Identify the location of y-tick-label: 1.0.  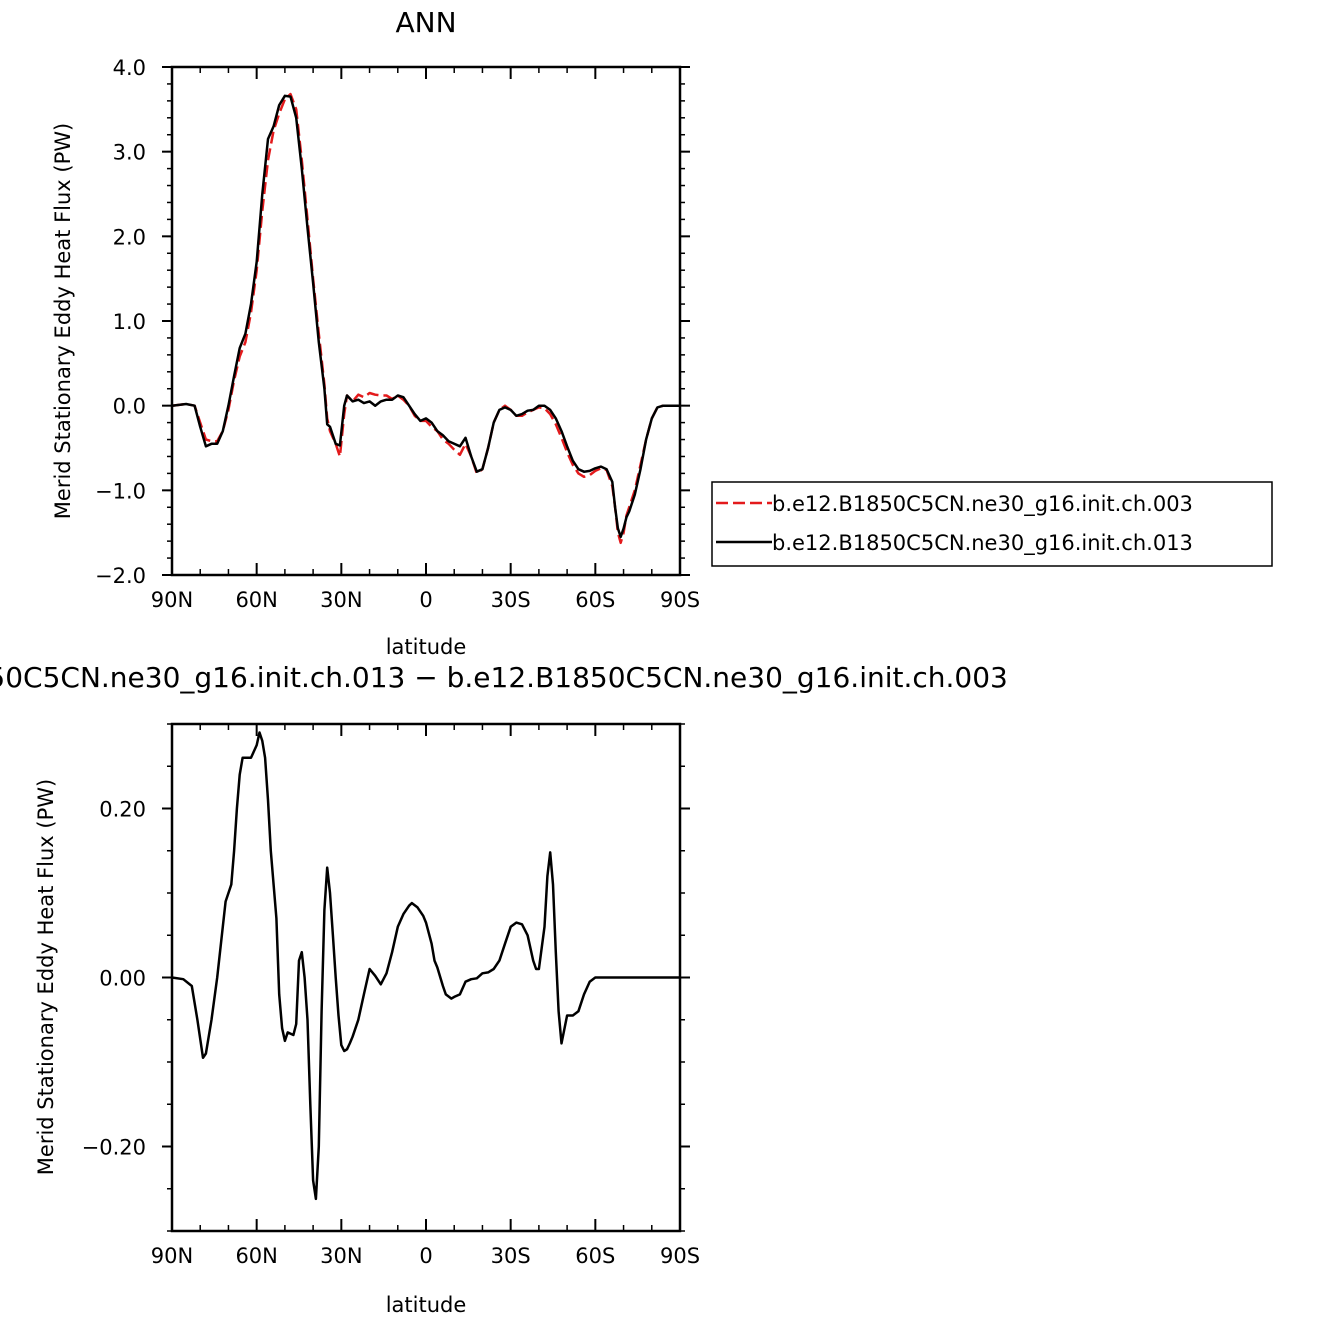
(129, 322).